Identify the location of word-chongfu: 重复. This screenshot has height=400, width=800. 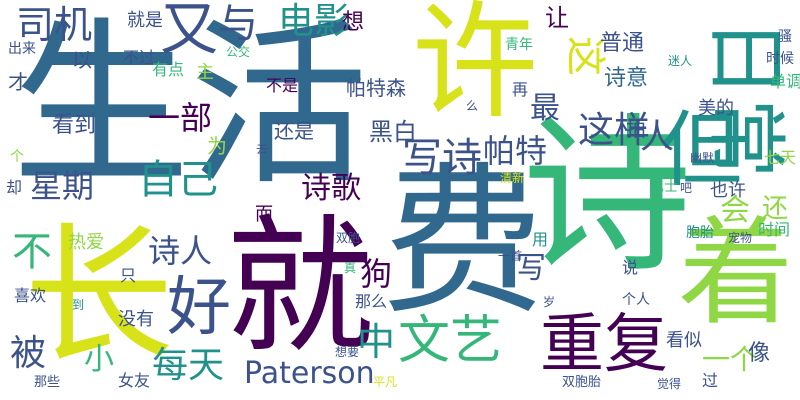
(604, 345).